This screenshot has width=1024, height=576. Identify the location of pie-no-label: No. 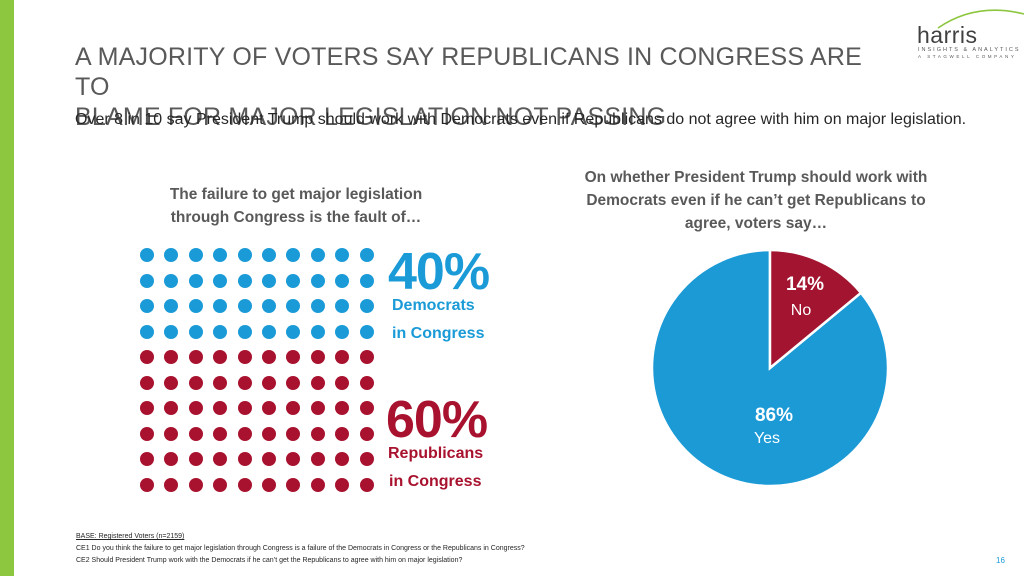
(801, 310).